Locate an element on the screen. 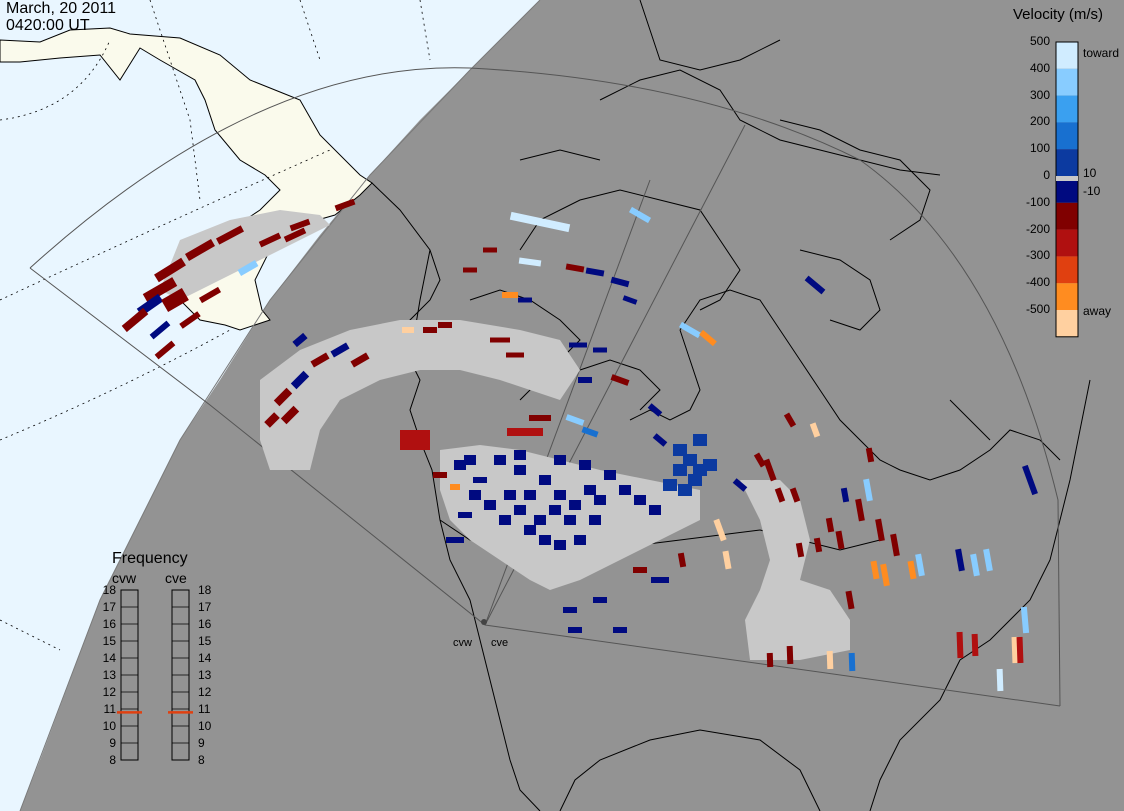 The width and height of the screenshot is (1124, 811). frequency-scale-label: 9 is located at coordinates (112, 743).